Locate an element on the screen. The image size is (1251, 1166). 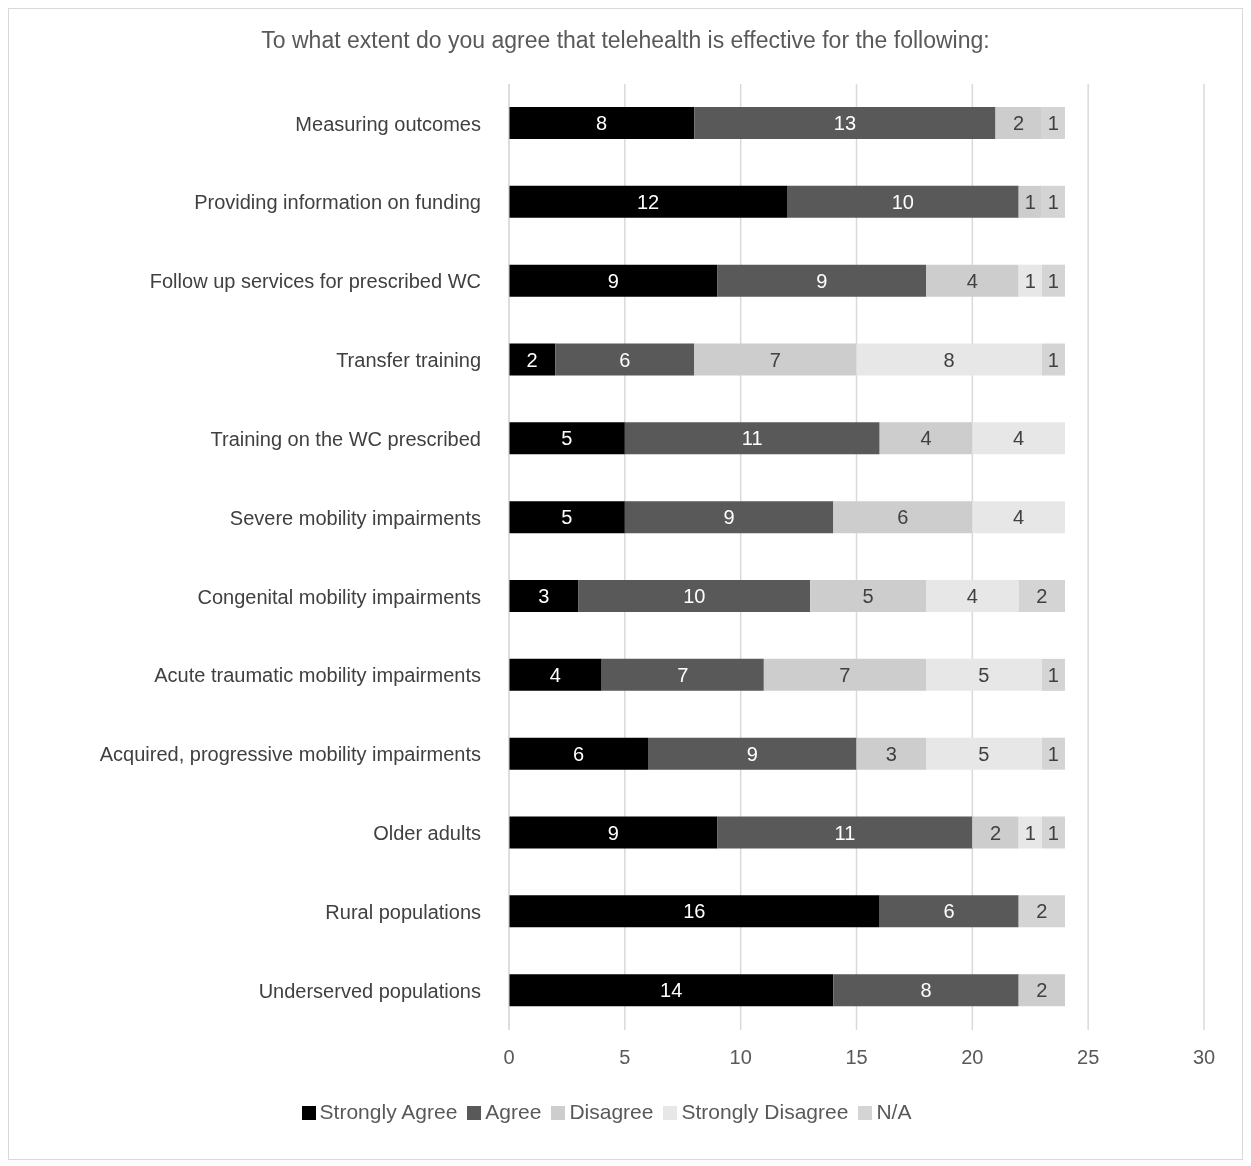
data-label: 14 is located at coordinates (671, 990).